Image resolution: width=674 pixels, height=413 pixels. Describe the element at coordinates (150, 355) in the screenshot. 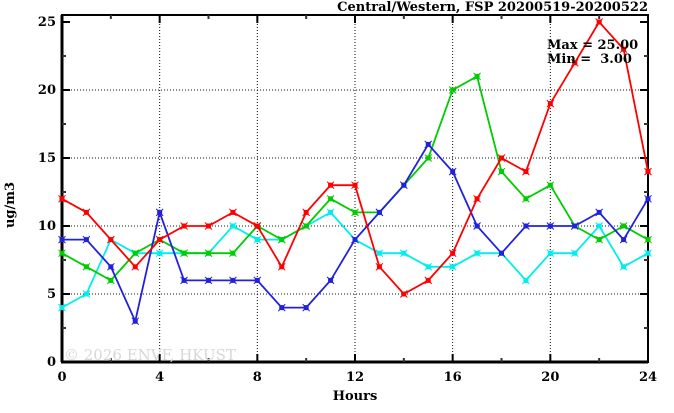

I see `watermark: © 2026 ENVF, HKUST` at that location.